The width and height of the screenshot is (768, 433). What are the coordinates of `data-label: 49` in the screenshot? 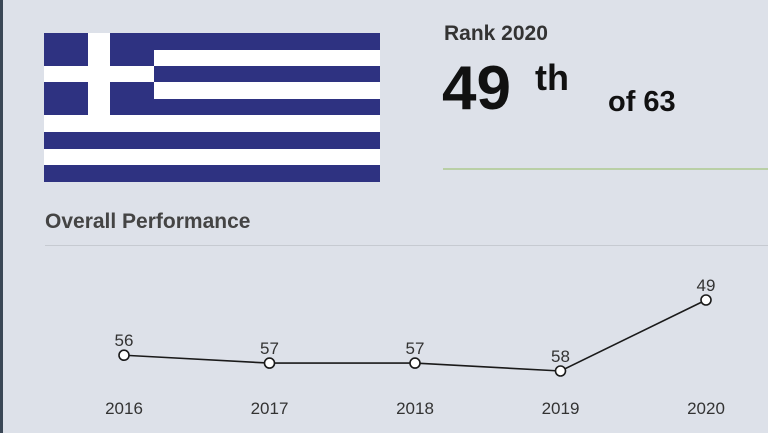 It's located at (706, 285).